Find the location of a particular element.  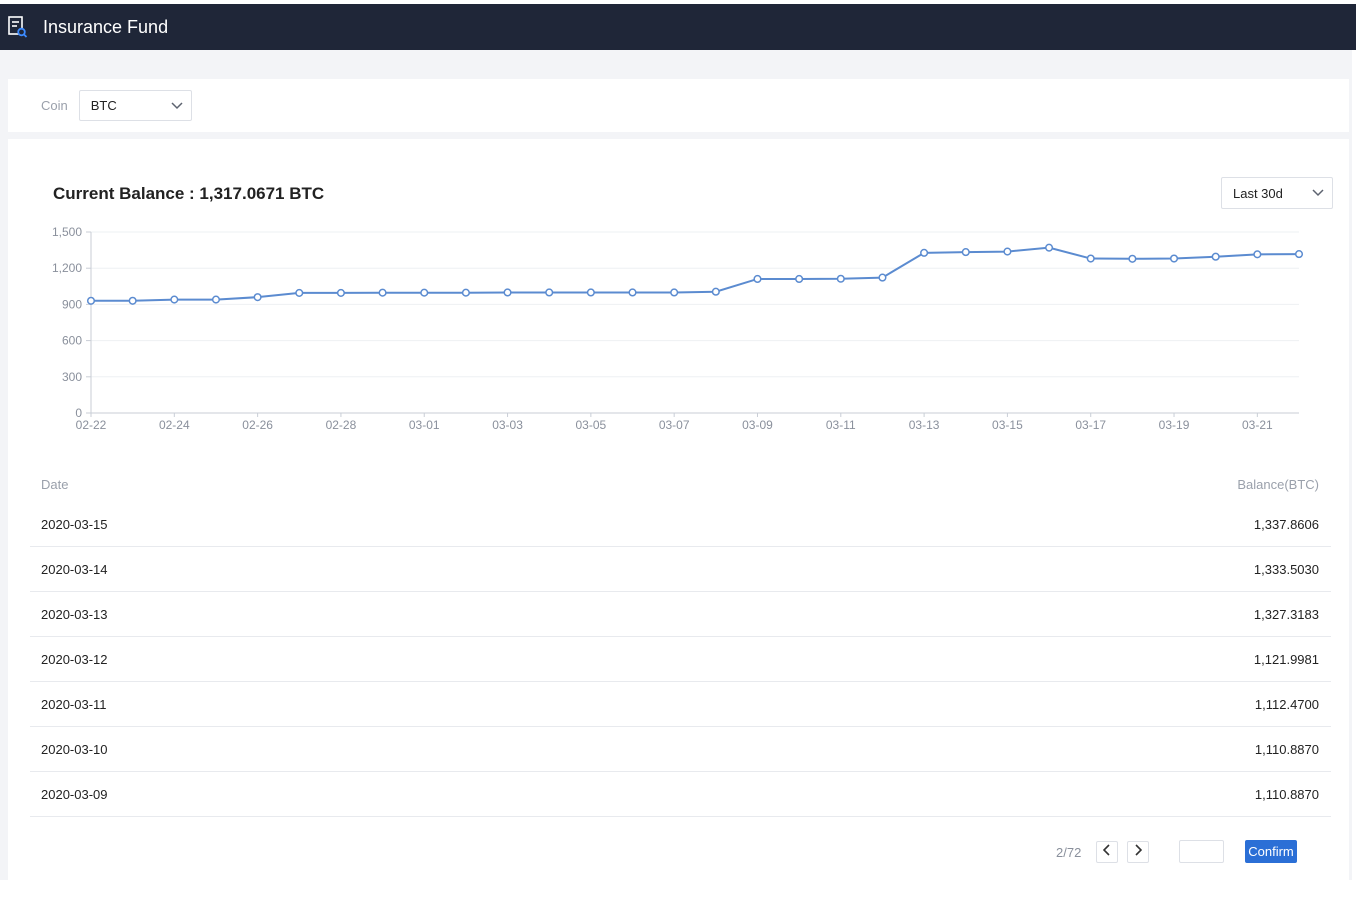

x-tick-label: 03-03 is located at coordinates (507, 425).